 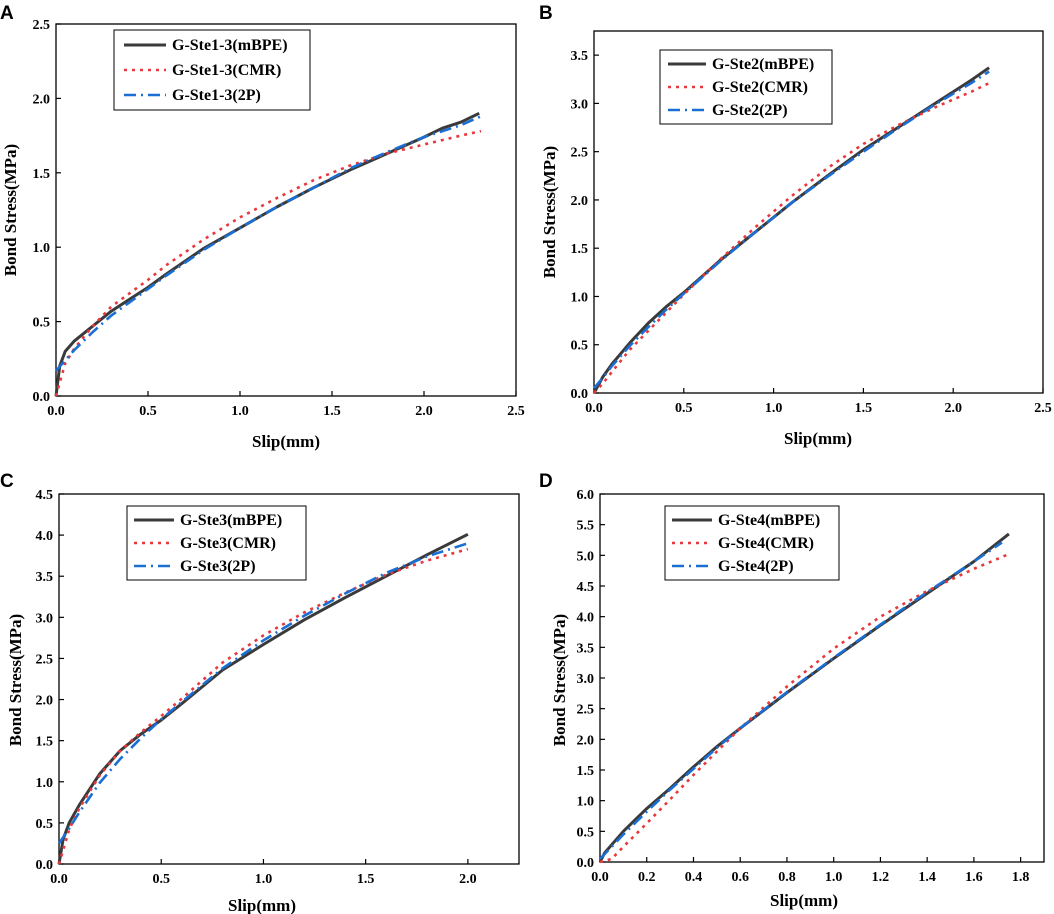 What do you see at coordinates (42, 174) in the screenshot?
I see `panel-a-y-tick-label: 1.5` at bounding box center [42, 174].